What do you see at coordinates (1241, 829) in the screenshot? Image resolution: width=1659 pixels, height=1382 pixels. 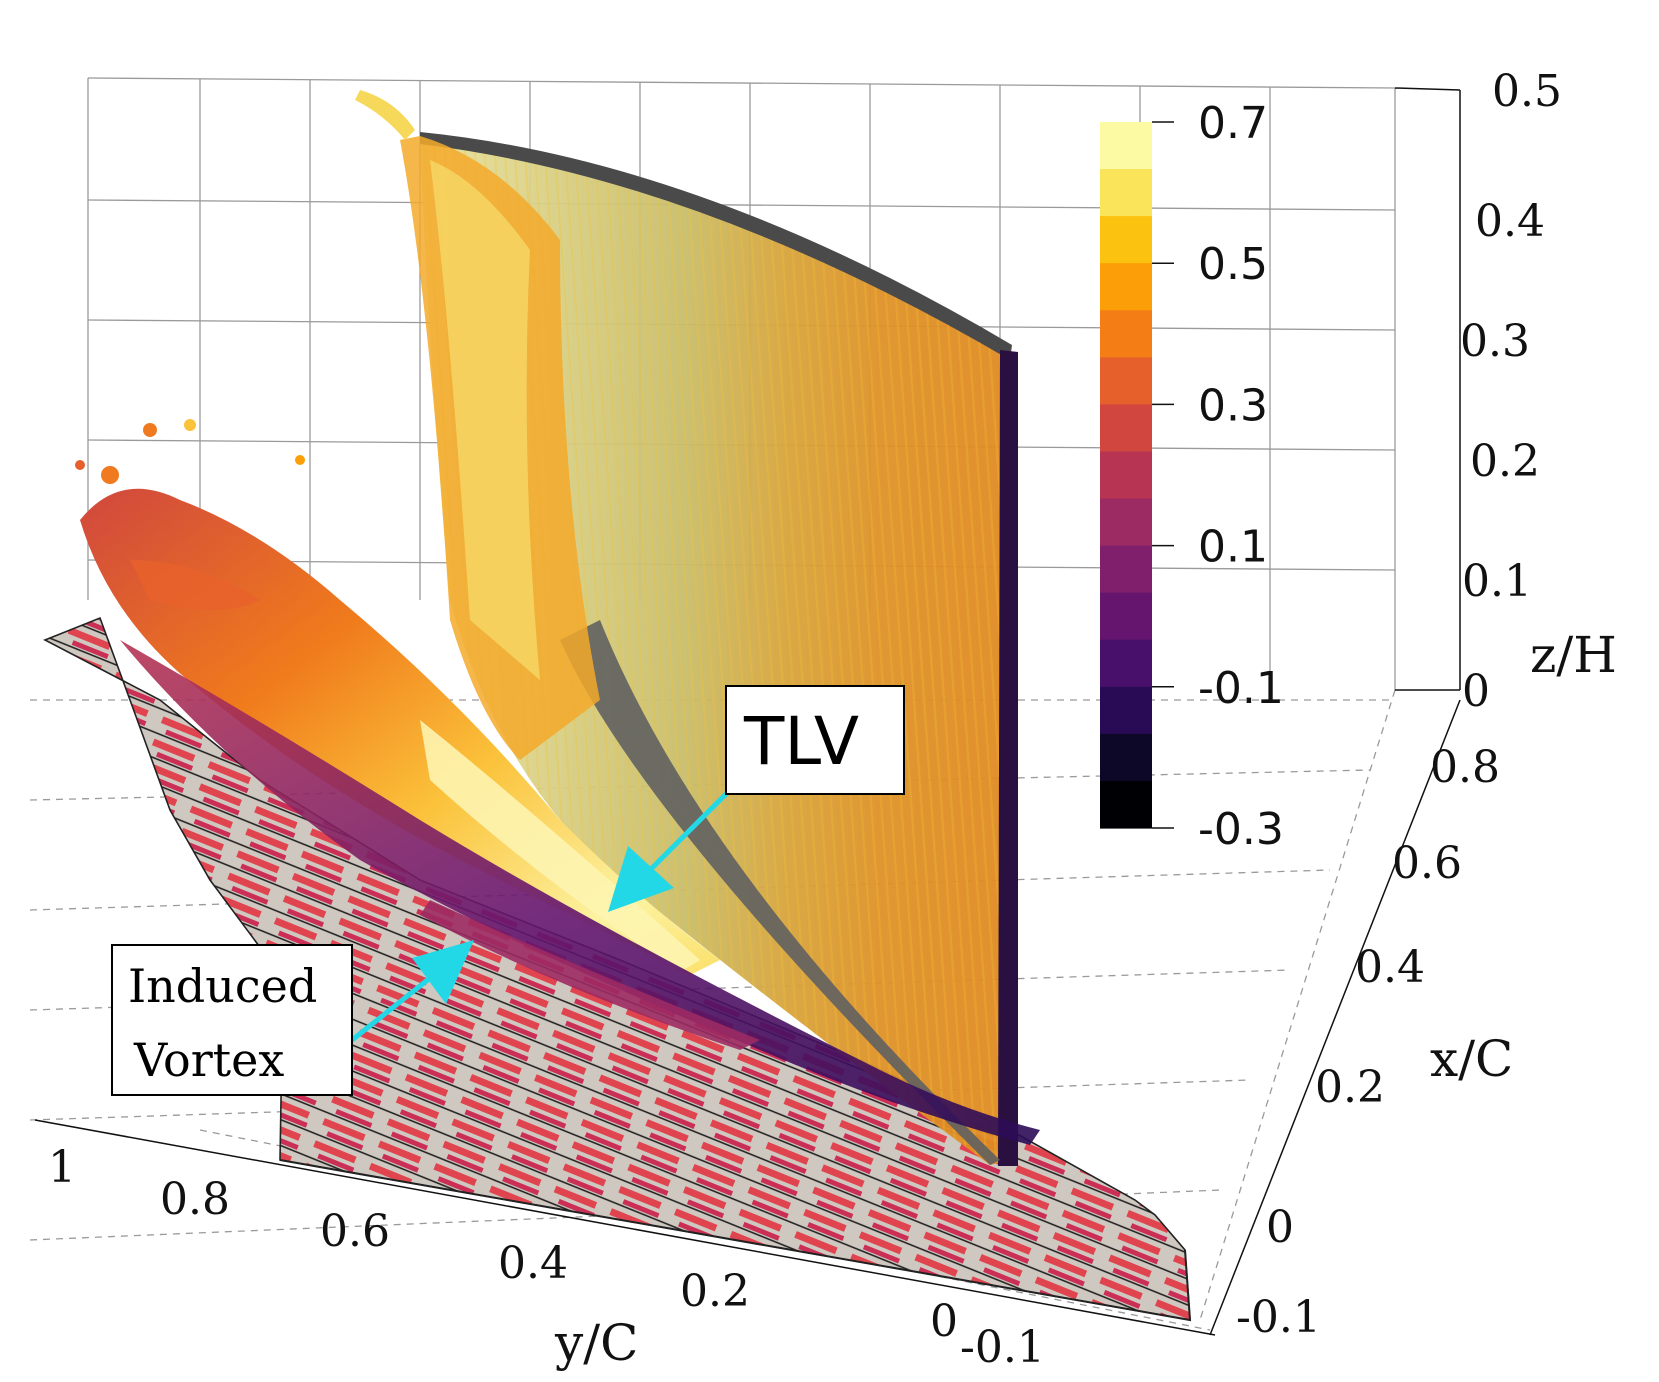 I see `colorbar-label: -0.3` at bounding box center [1241, 829].